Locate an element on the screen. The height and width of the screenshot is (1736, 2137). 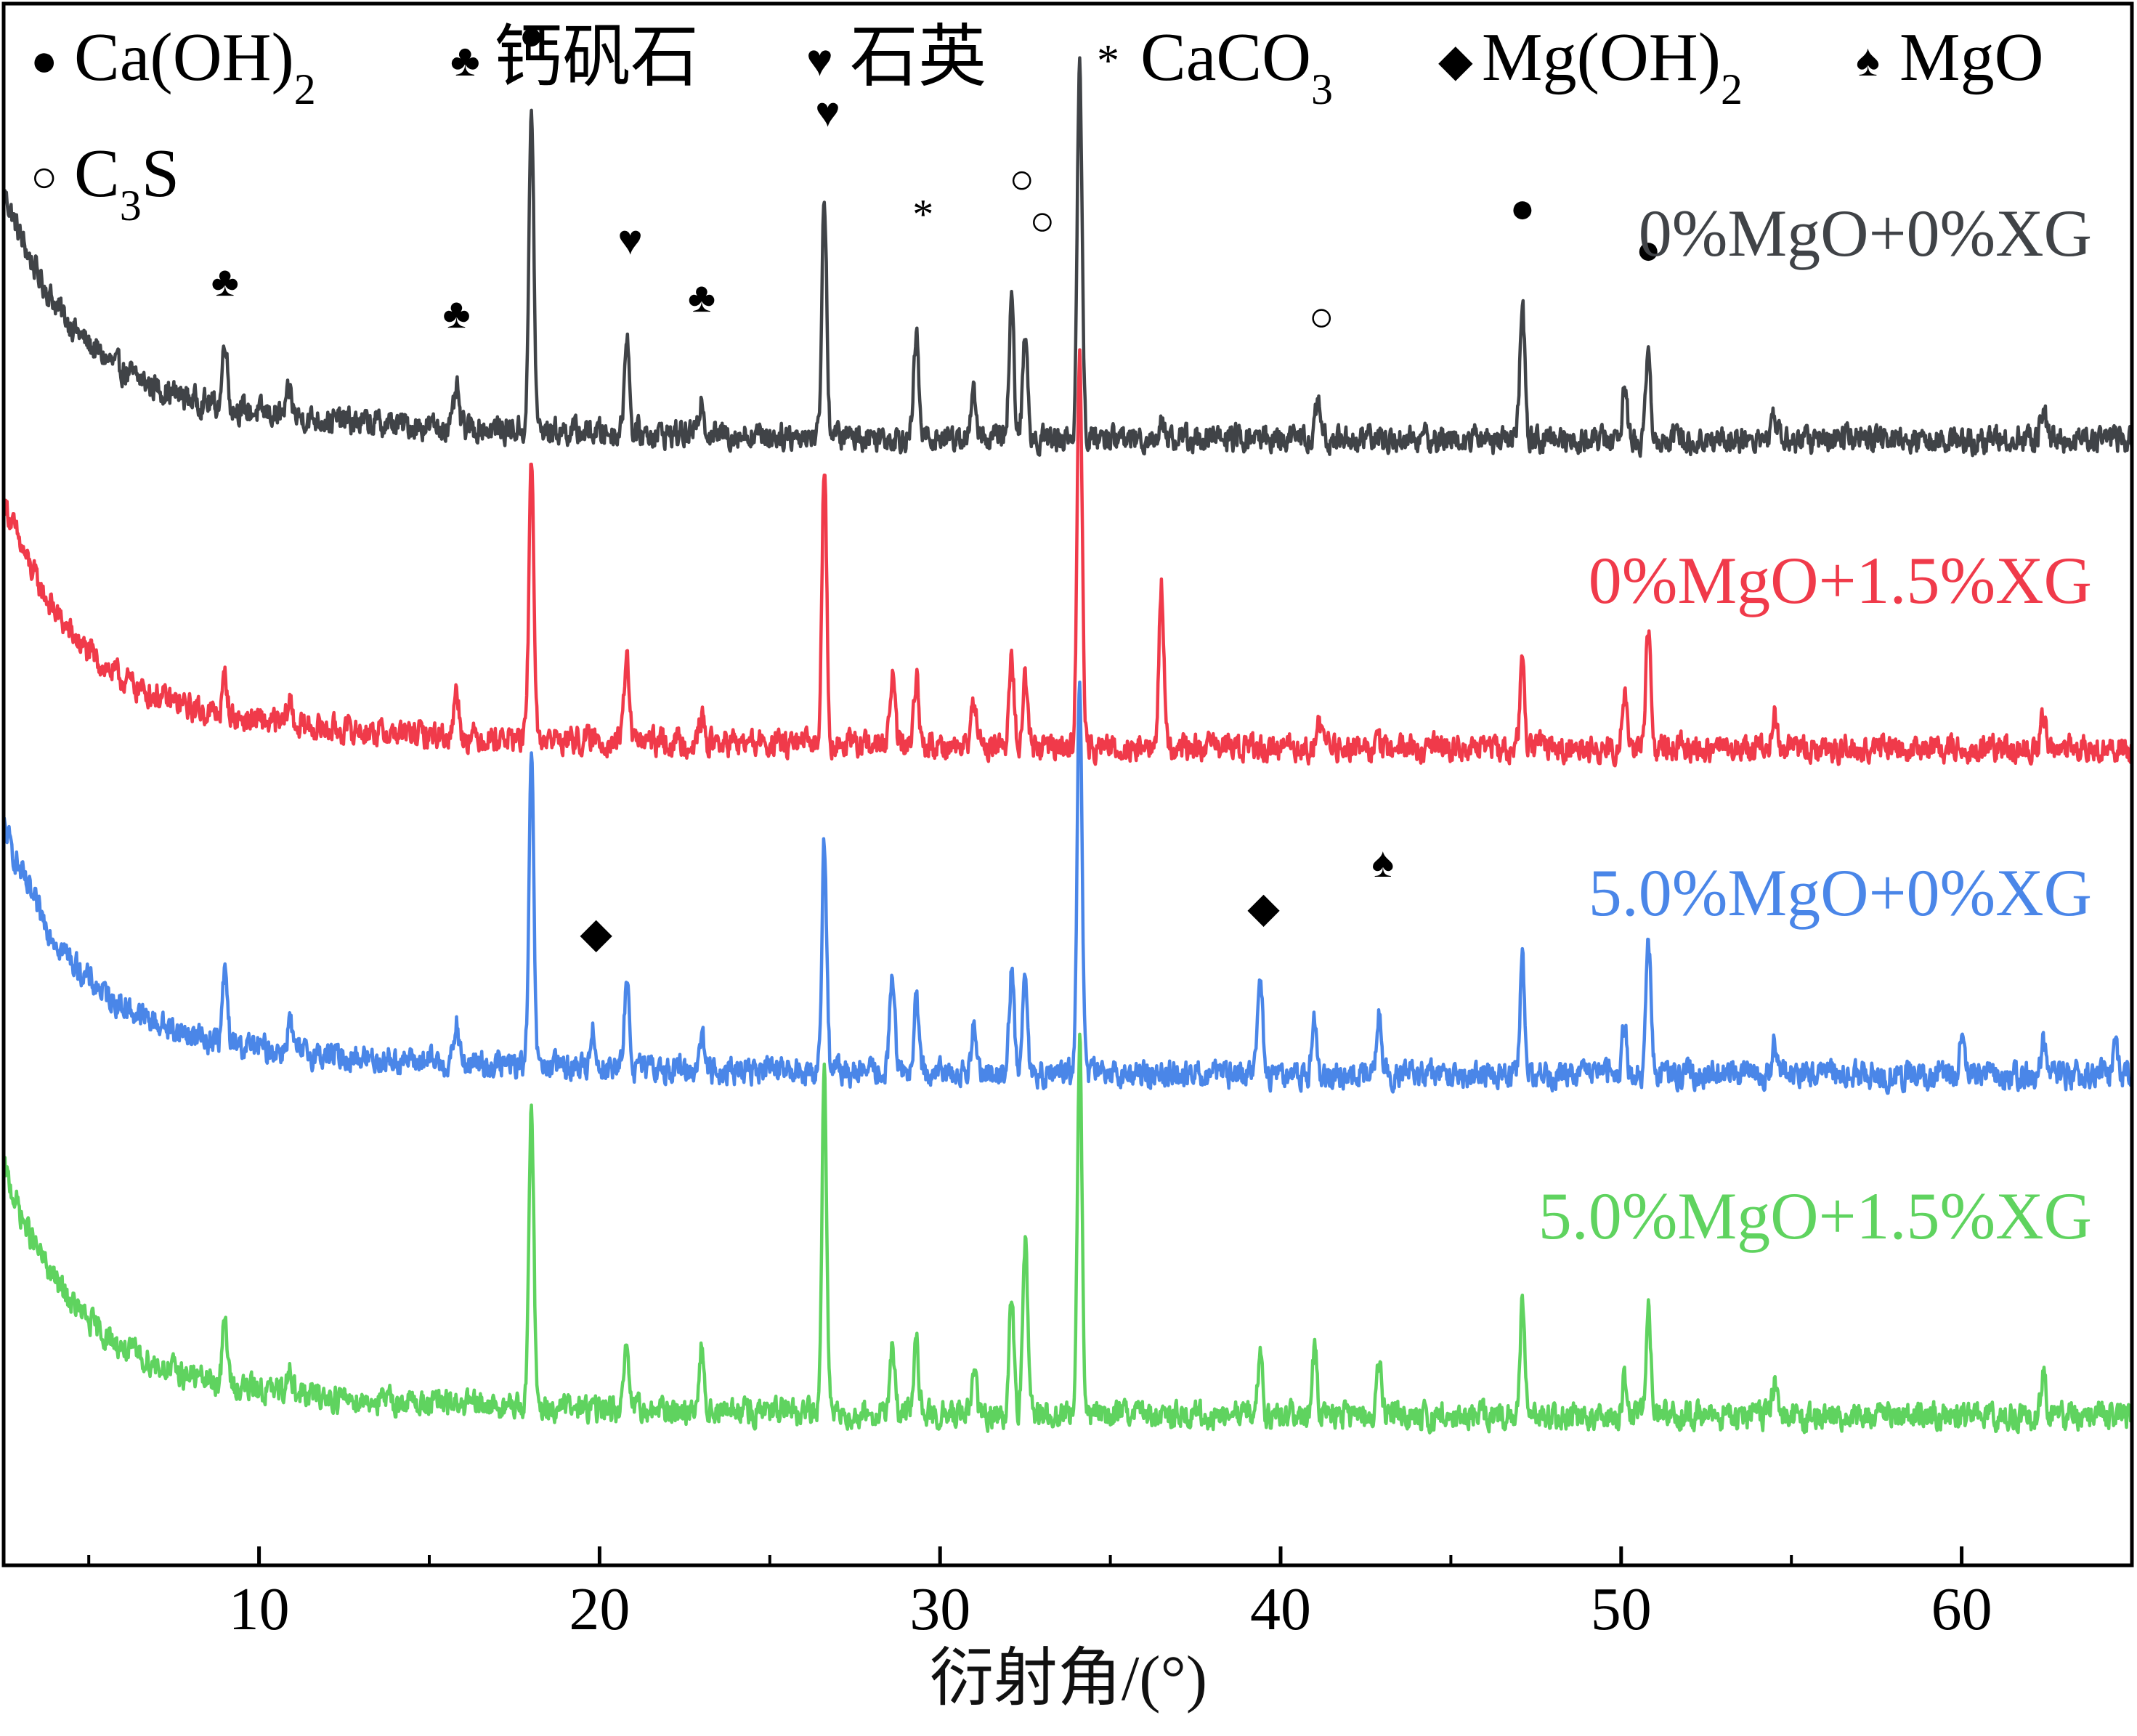
legend-item-4: * CaCO3 is located at coordinates (1215, 66).